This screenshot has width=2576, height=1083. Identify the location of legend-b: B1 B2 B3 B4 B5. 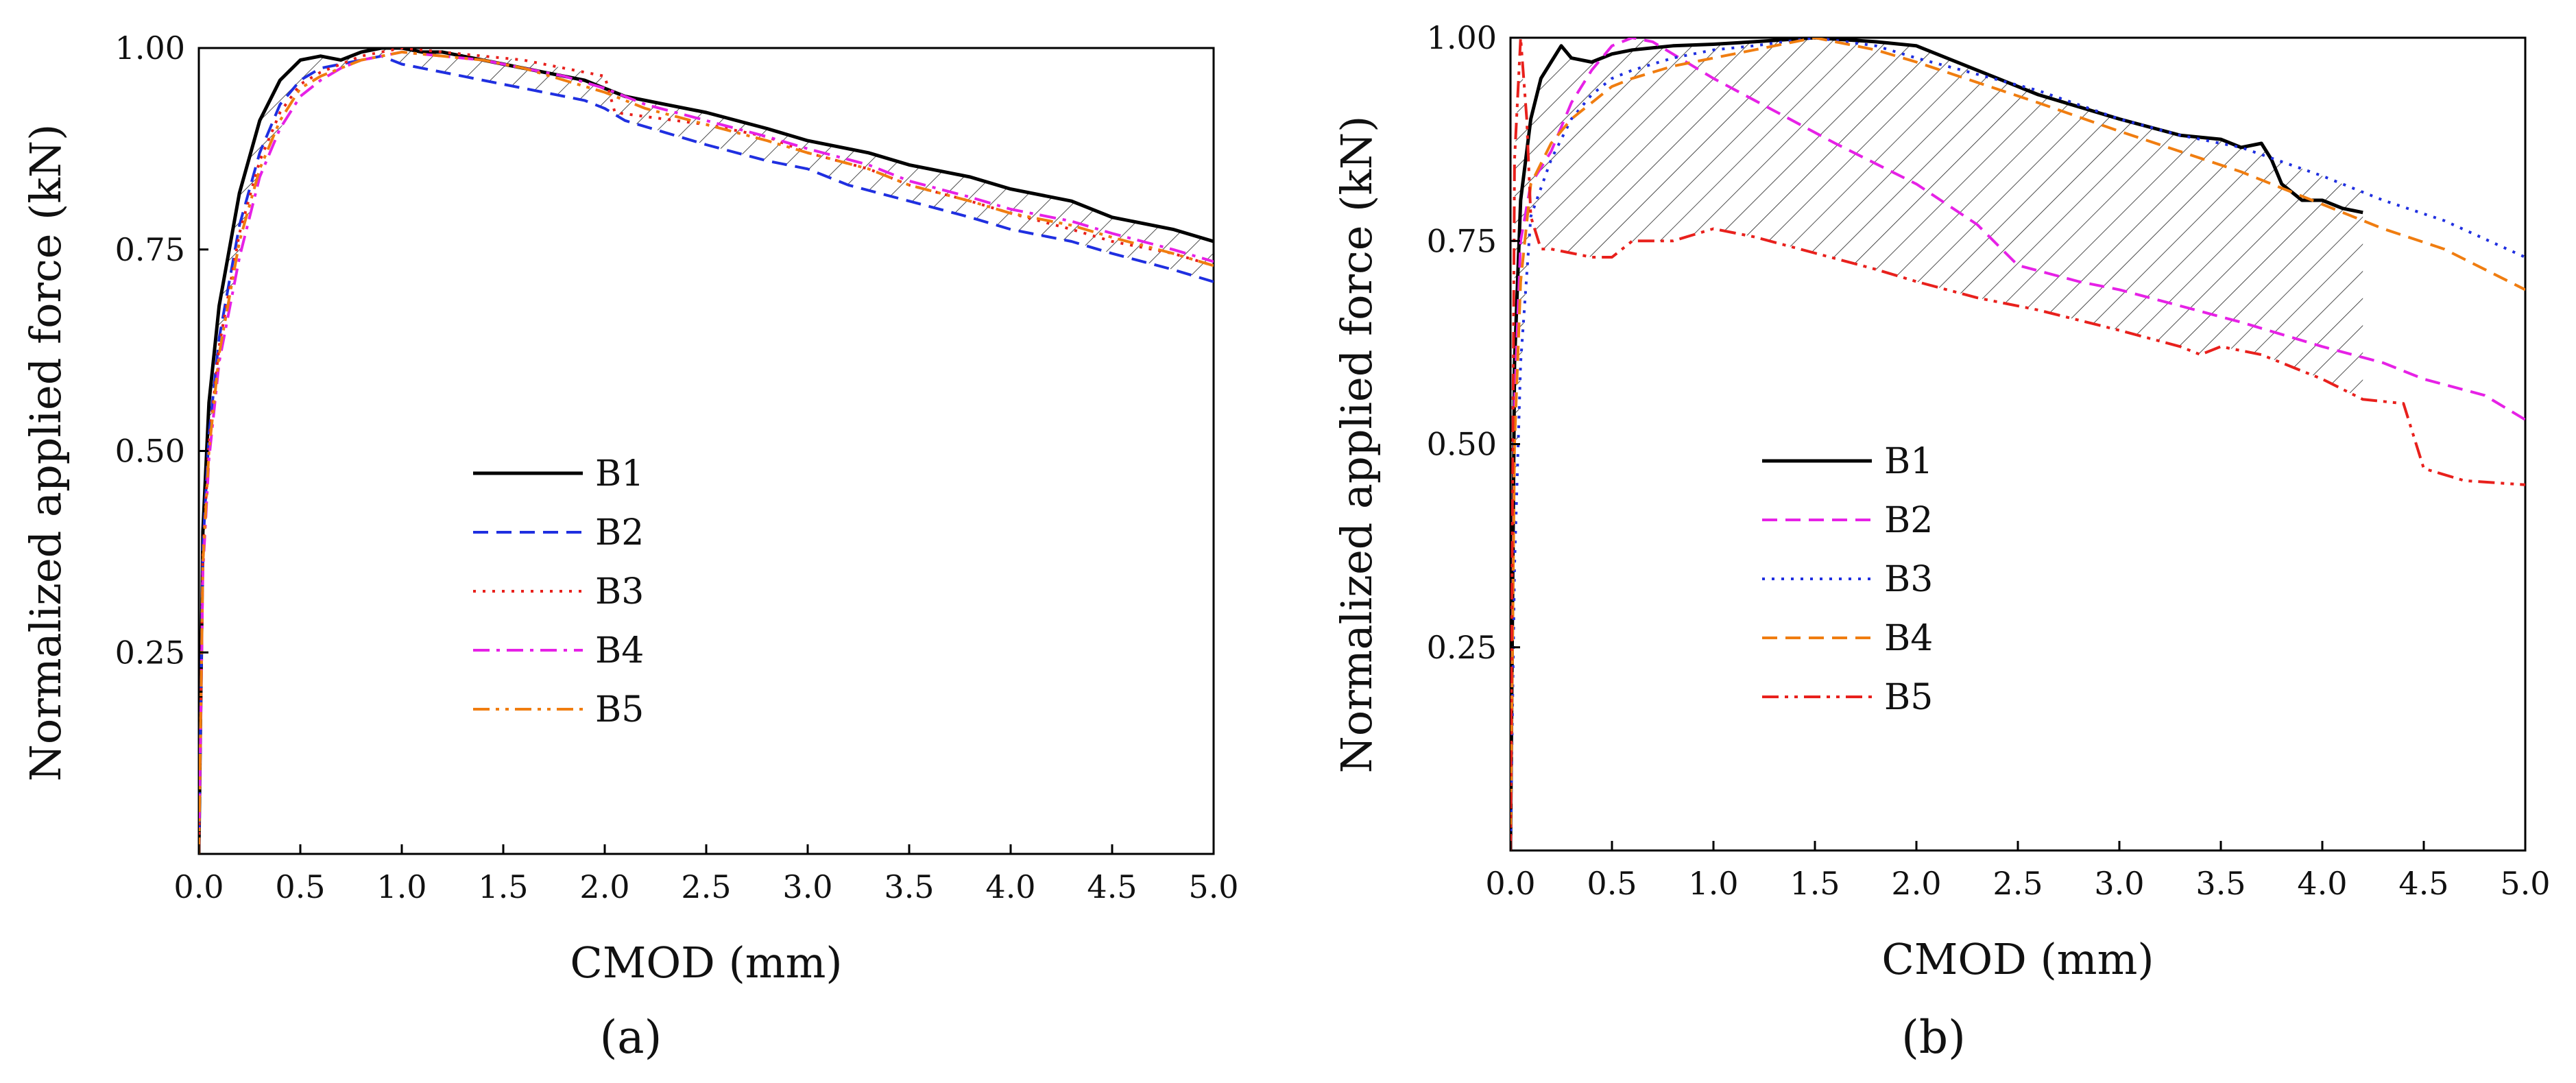
(1848, 579).